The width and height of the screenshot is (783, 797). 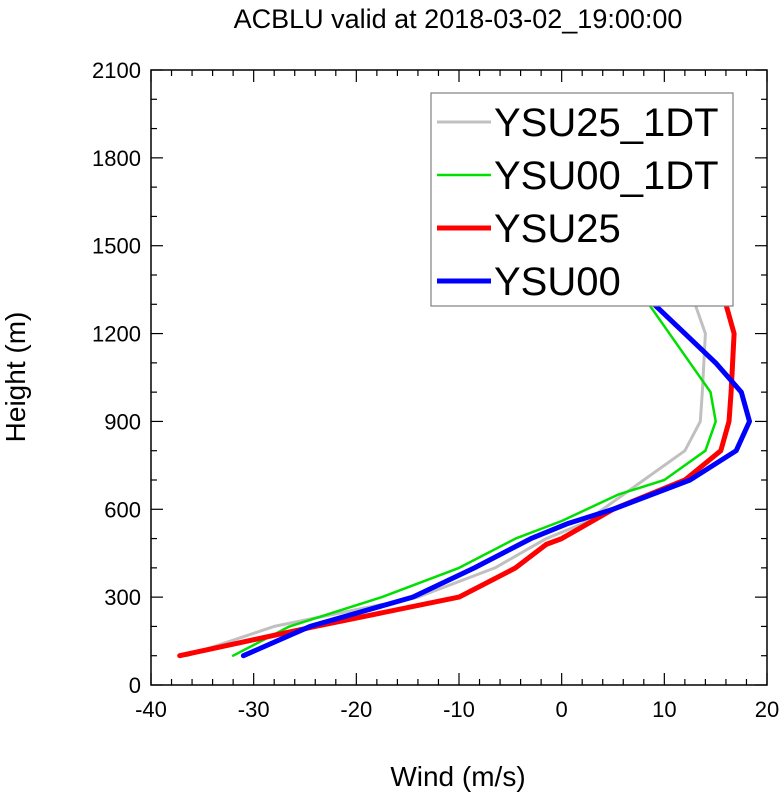 I want to click on x-tick-label: -10, so click(x=459, y=709).